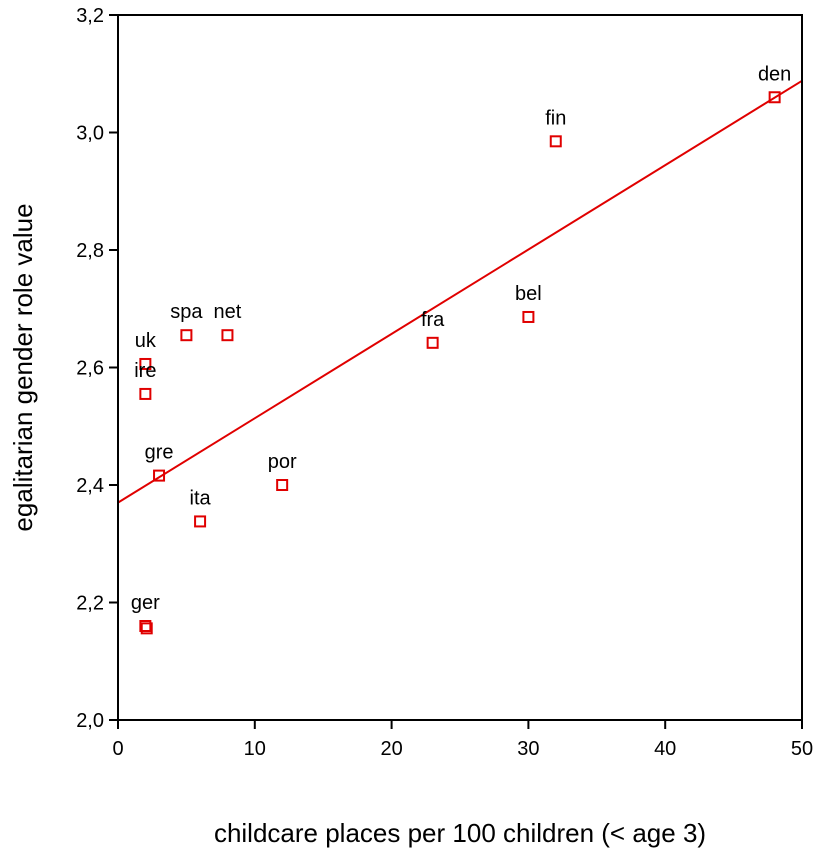 The image size is (820, 850). Describe the element at coordinates (282, 462) in the screenshot. I see `data-point-label: por` at that location.